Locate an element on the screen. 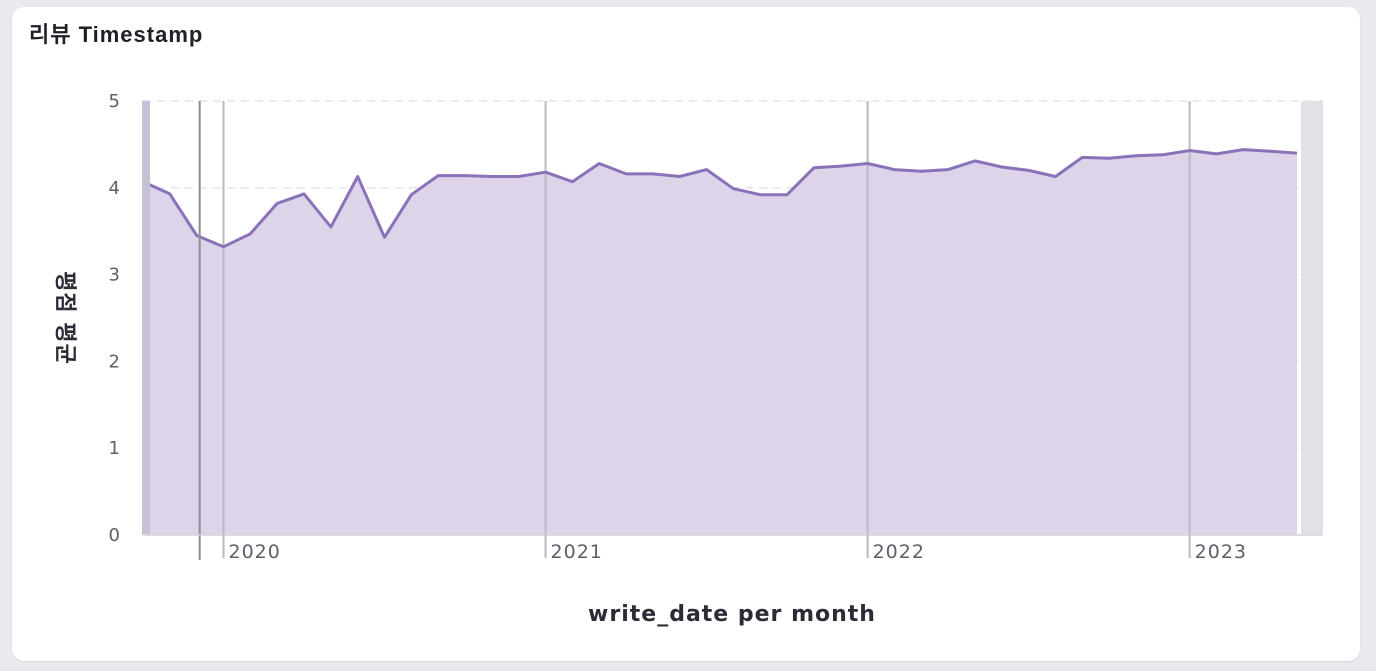  y-tick-label: 2 is located at coordinates (114, 361).